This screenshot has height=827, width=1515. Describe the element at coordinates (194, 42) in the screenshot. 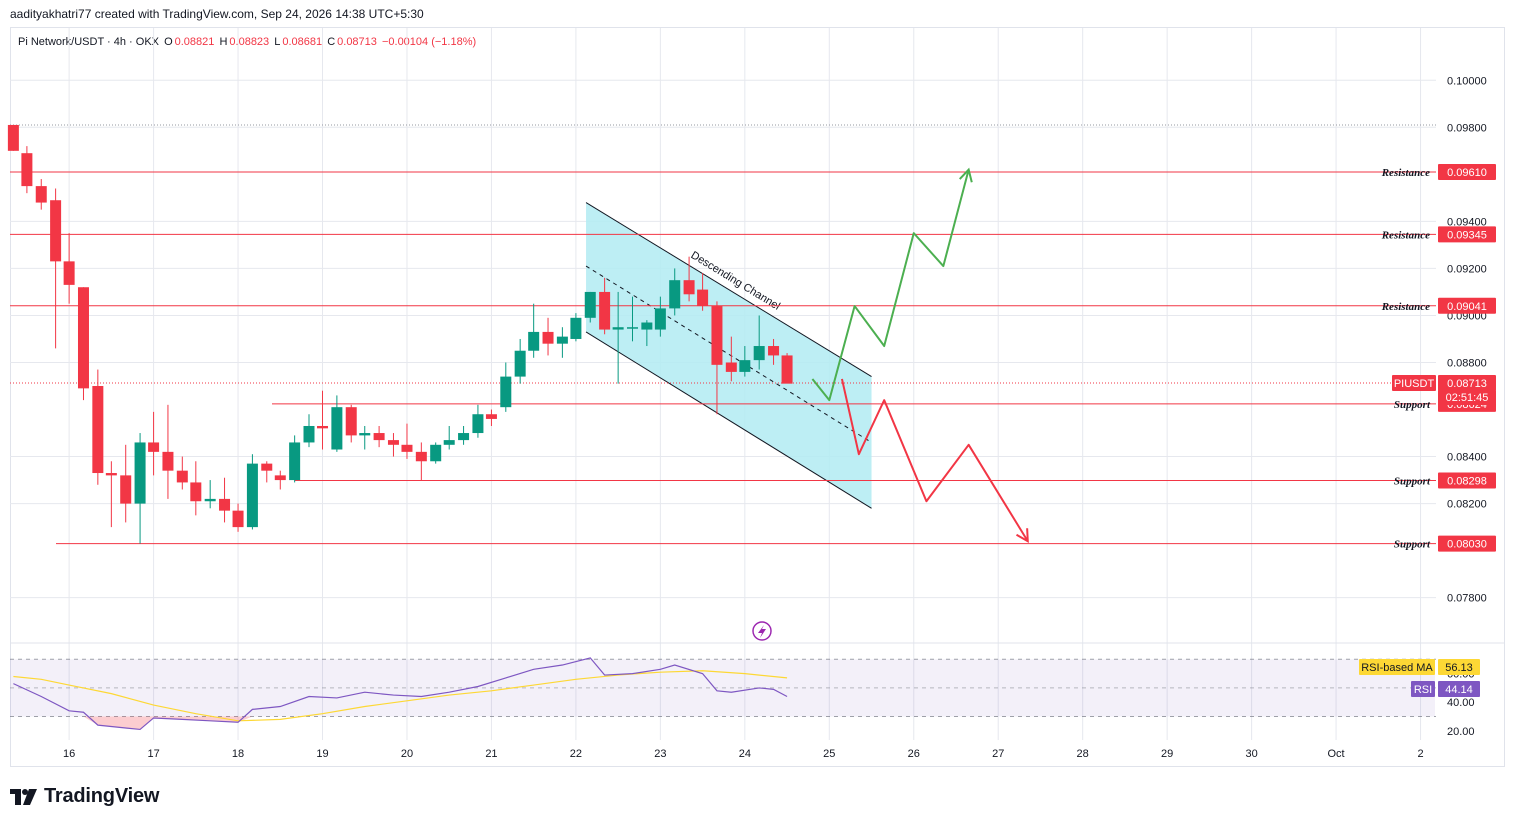

I see `legend-open-value: 0.08821` at that location.